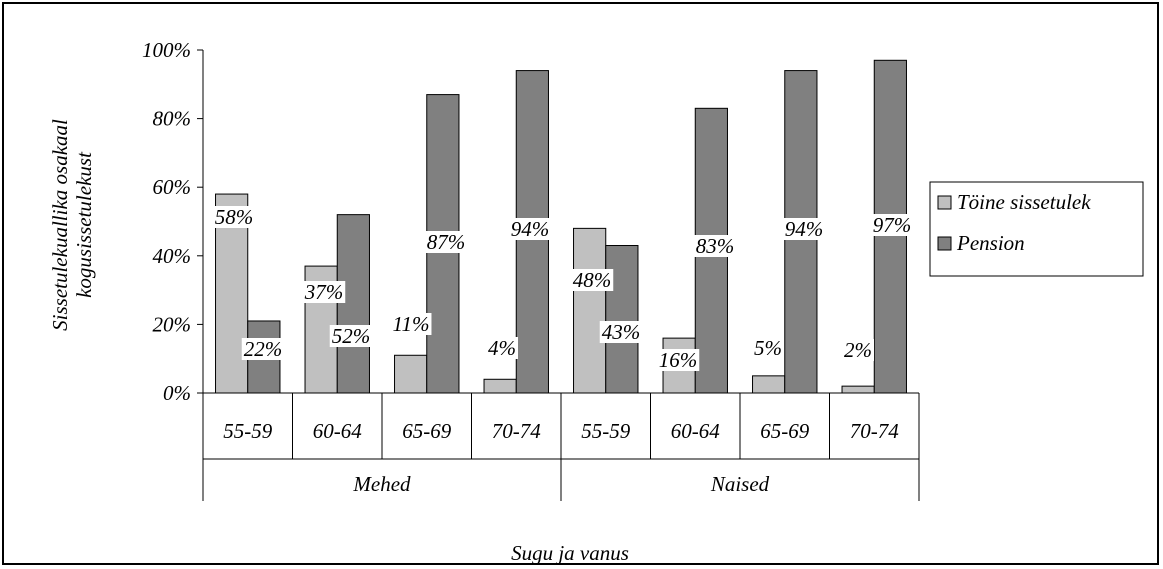 The width and height of the screenshot is (1163, 569). What do you see at coordinates (166, 221) in the screenshot?
I see `y-tick-labels: 0% 20% 40% 60% 80% 100%` at bounding box center [166, 221].